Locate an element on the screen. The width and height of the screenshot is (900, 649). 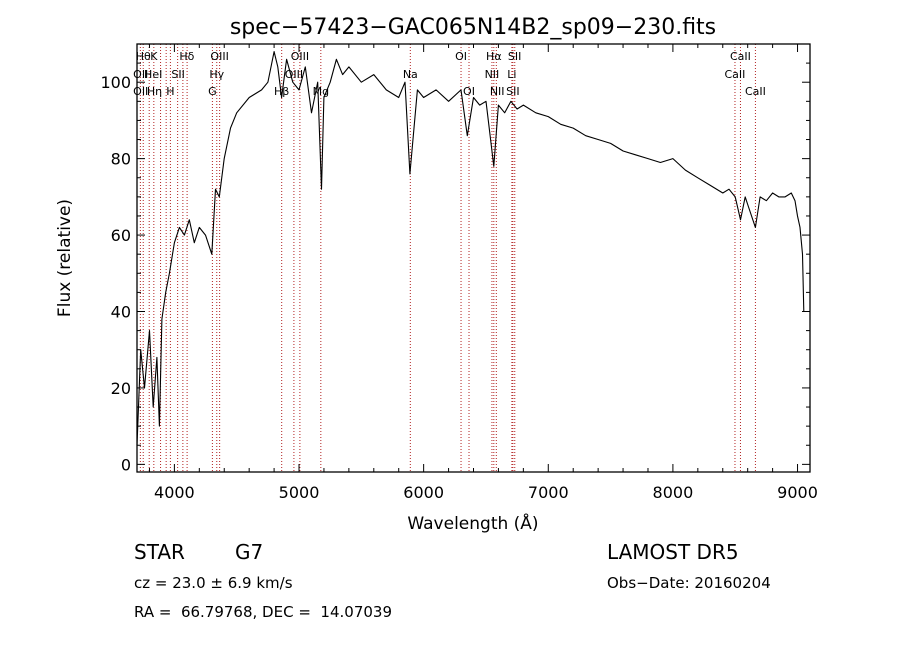
line-label: Hη is located at coordinates (154, 91).